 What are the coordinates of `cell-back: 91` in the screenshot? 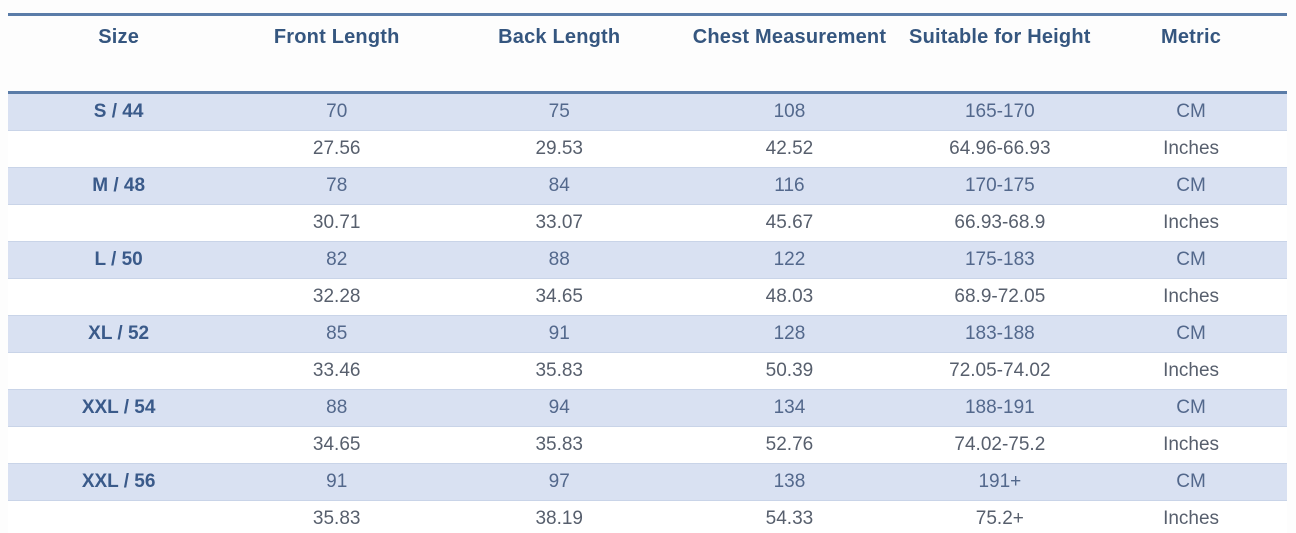 It's located at (559, 334).